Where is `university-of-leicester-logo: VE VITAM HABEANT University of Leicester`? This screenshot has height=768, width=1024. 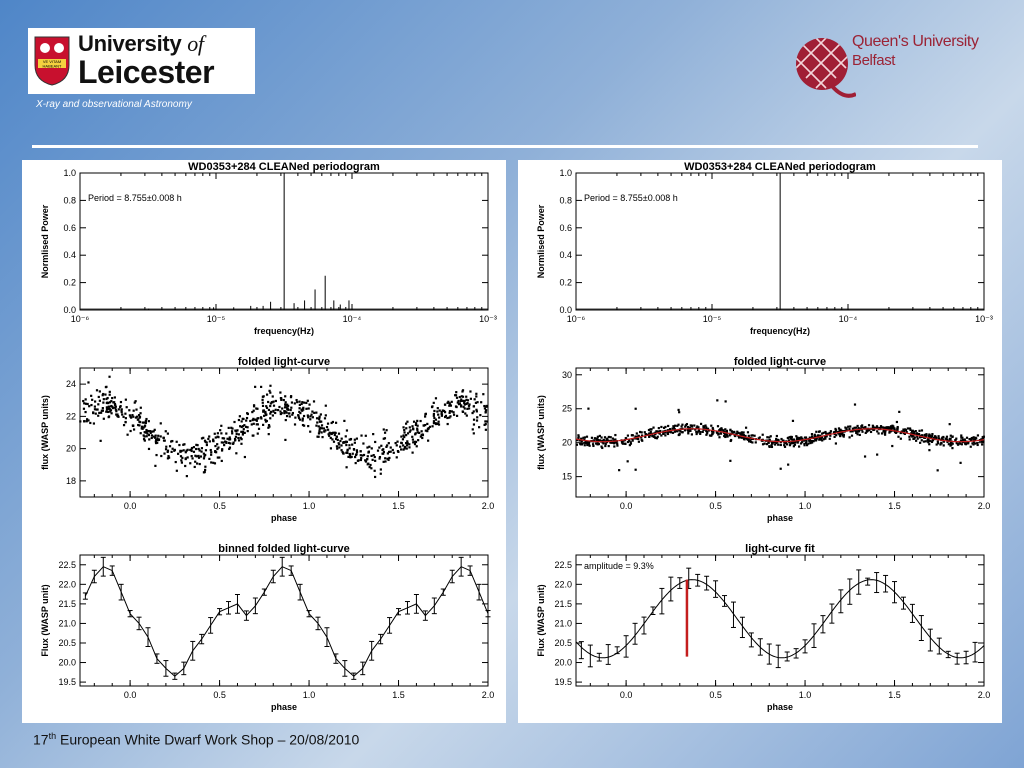
university-of-leicester-logo: VE VITAM HABEANT University of Leicester is located at coordinates (141, 61).